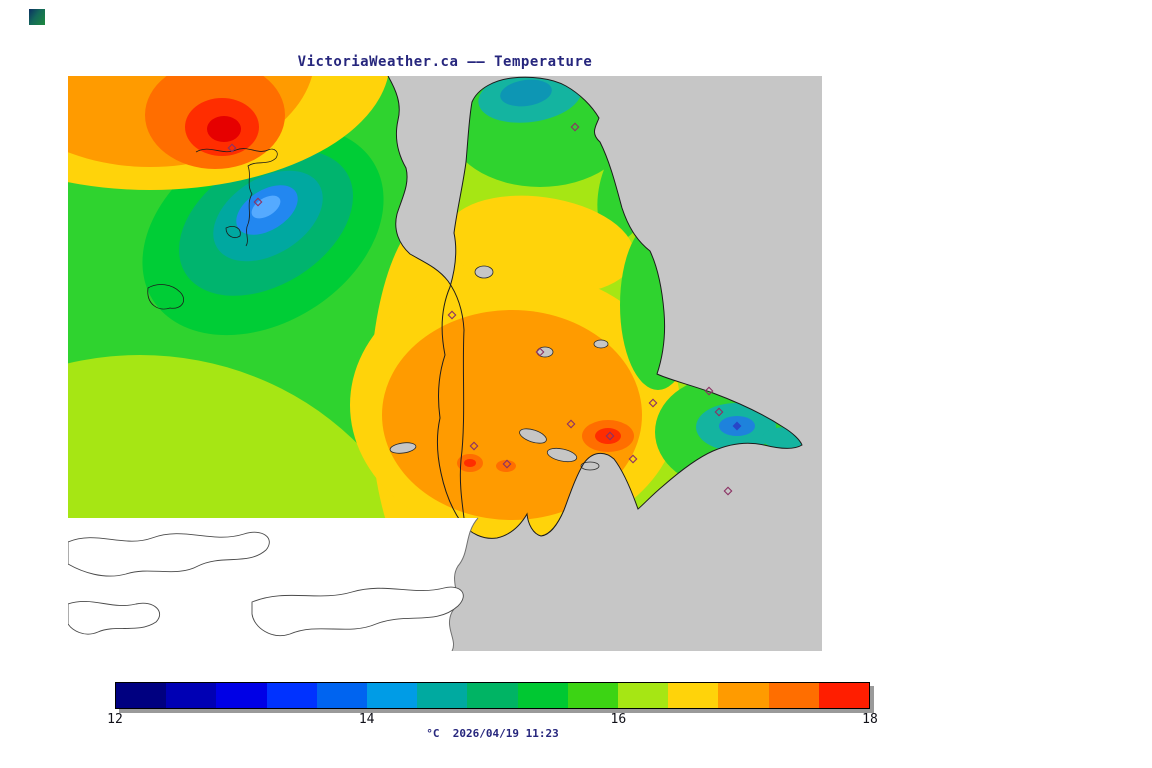  What do you see at coordinates (273, 584) in the screenshot?
I see `no-data-region` at bounding box center [273, 584].